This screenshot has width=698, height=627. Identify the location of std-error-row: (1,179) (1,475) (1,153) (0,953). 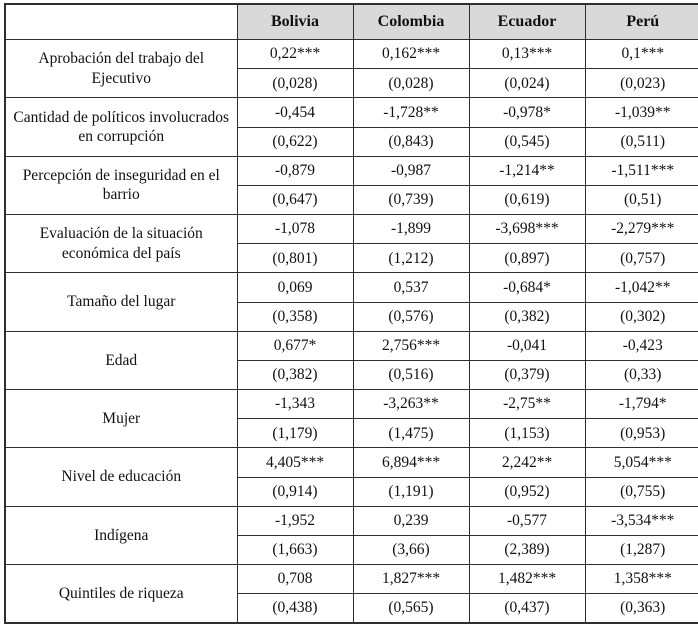
(351, 433).